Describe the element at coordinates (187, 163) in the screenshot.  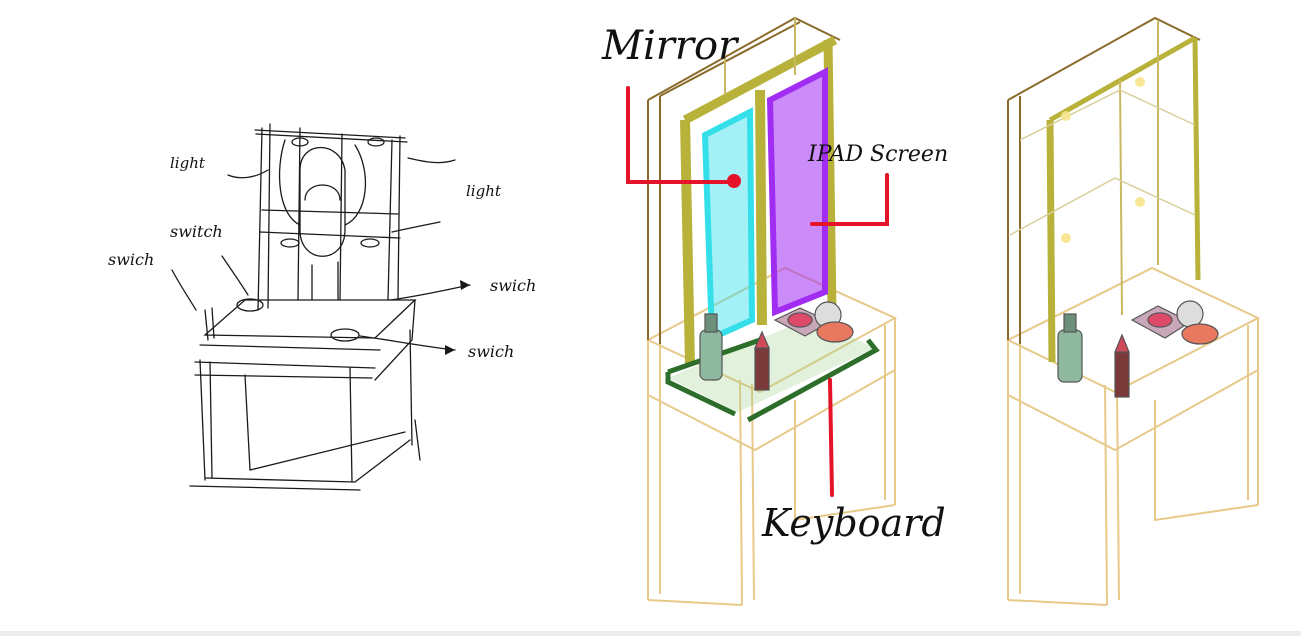
I see `sketch-note-light-left: light` at that location.